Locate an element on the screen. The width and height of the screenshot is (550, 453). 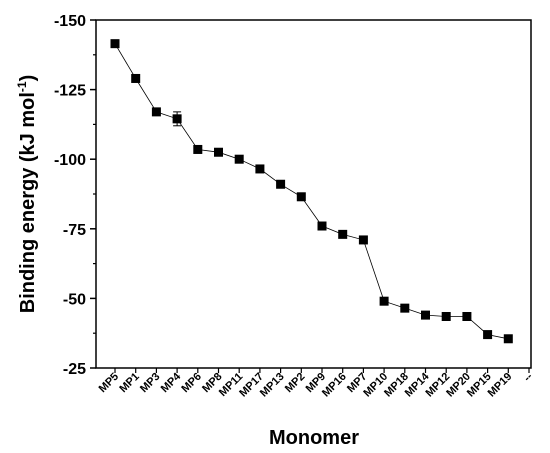
data-point-MP16 is located at coordinates (343, 234).